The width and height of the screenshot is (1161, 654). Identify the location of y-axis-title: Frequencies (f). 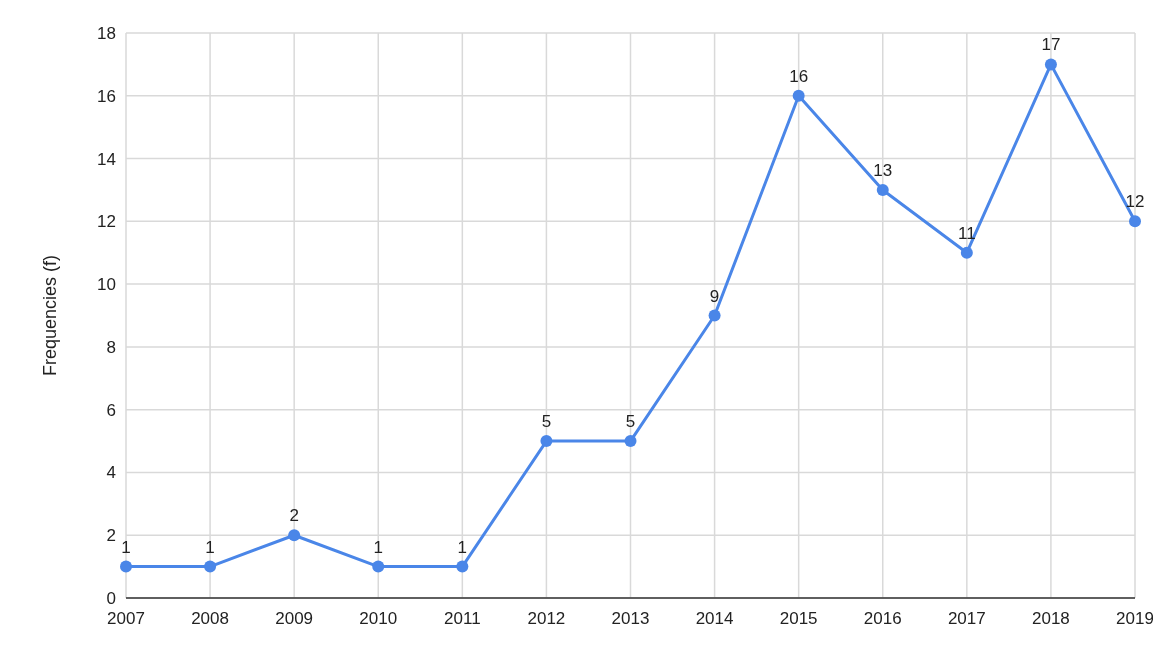
(50, 315).